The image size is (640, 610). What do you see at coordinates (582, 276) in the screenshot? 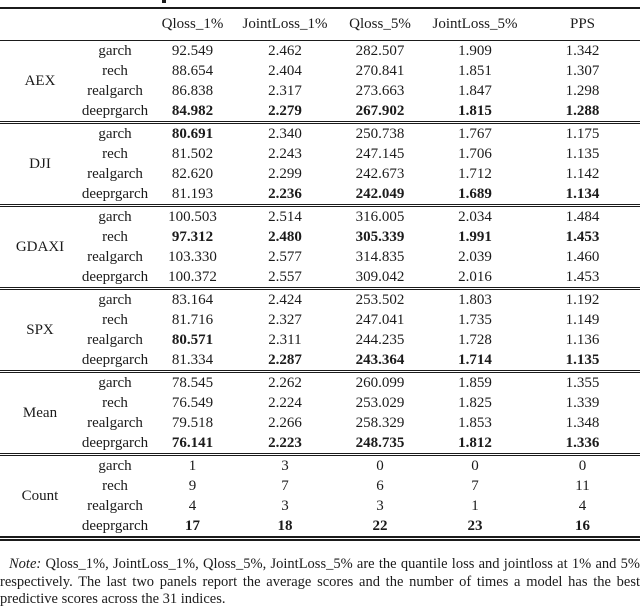
I see `value-cell: 1.453` at bounding box center [582, 276].